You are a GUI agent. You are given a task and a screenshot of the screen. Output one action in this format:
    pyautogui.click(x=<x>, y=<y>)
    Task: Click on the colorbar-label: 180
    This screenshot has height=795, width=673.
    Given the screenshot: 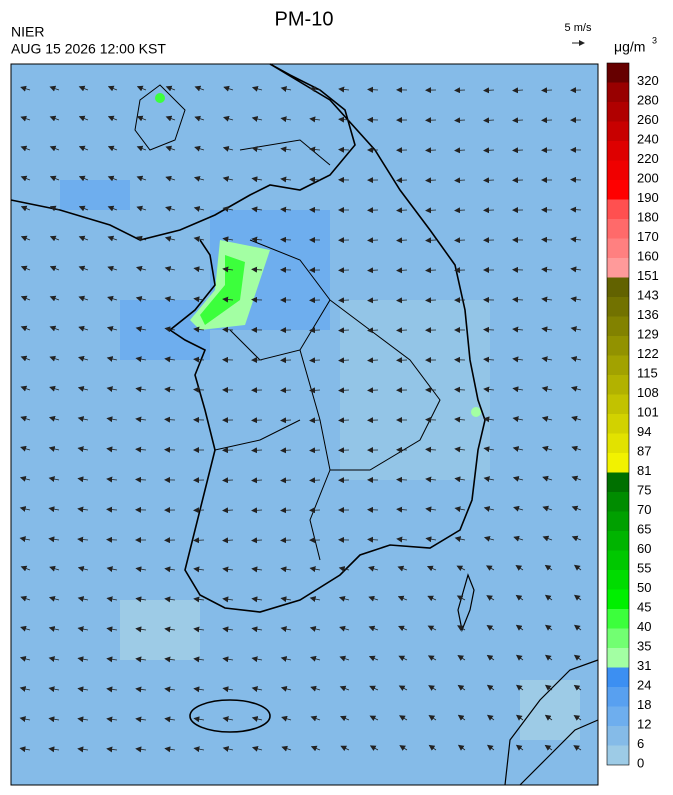 What is the action you would take?
    pyautogui.click(x=648, y=216)
    